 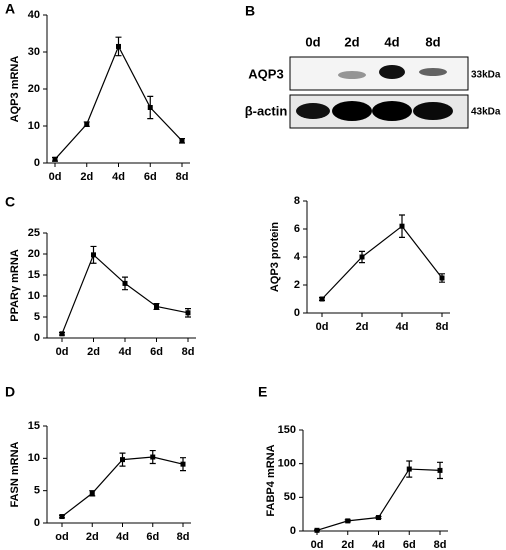 What do you see at coordinates (297, 229) in the screenshot?
I see `y-tick-label: 6` at bounding box center [297, 229].